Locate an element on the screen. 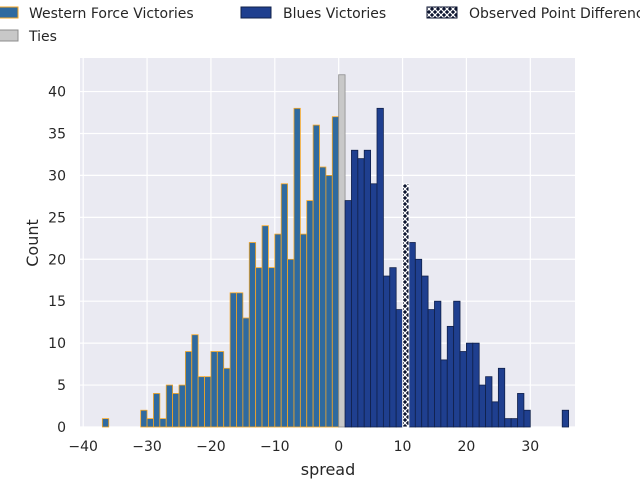  legend-swatch-blues is located at coordinates (256, 12).